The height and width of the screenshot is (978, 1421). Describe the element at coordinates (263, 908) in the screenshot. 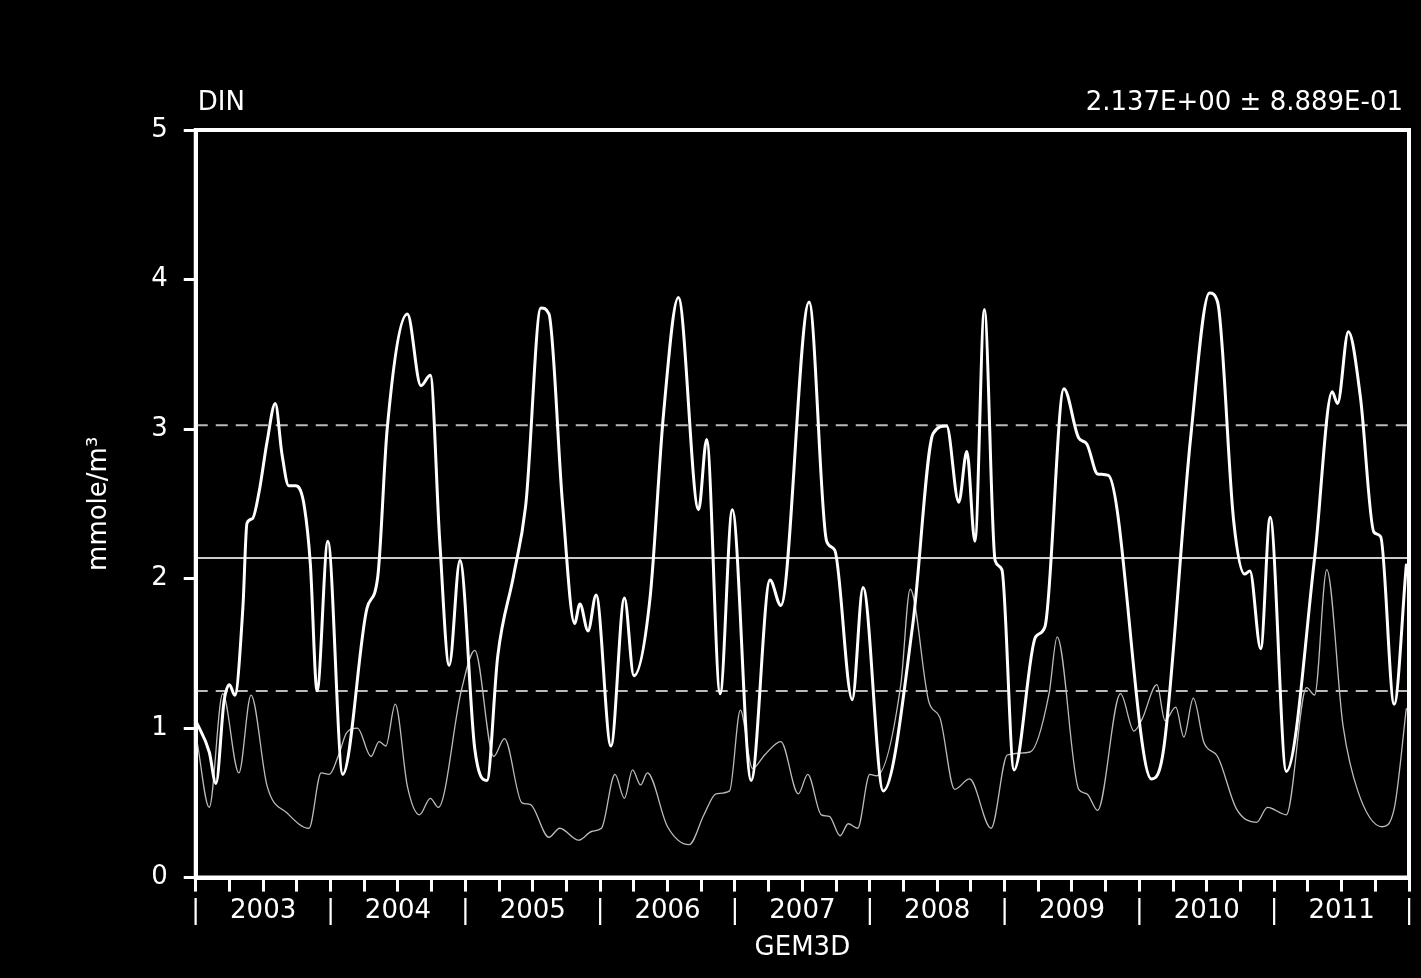

I see `x-tick-label: 2003` at that location.